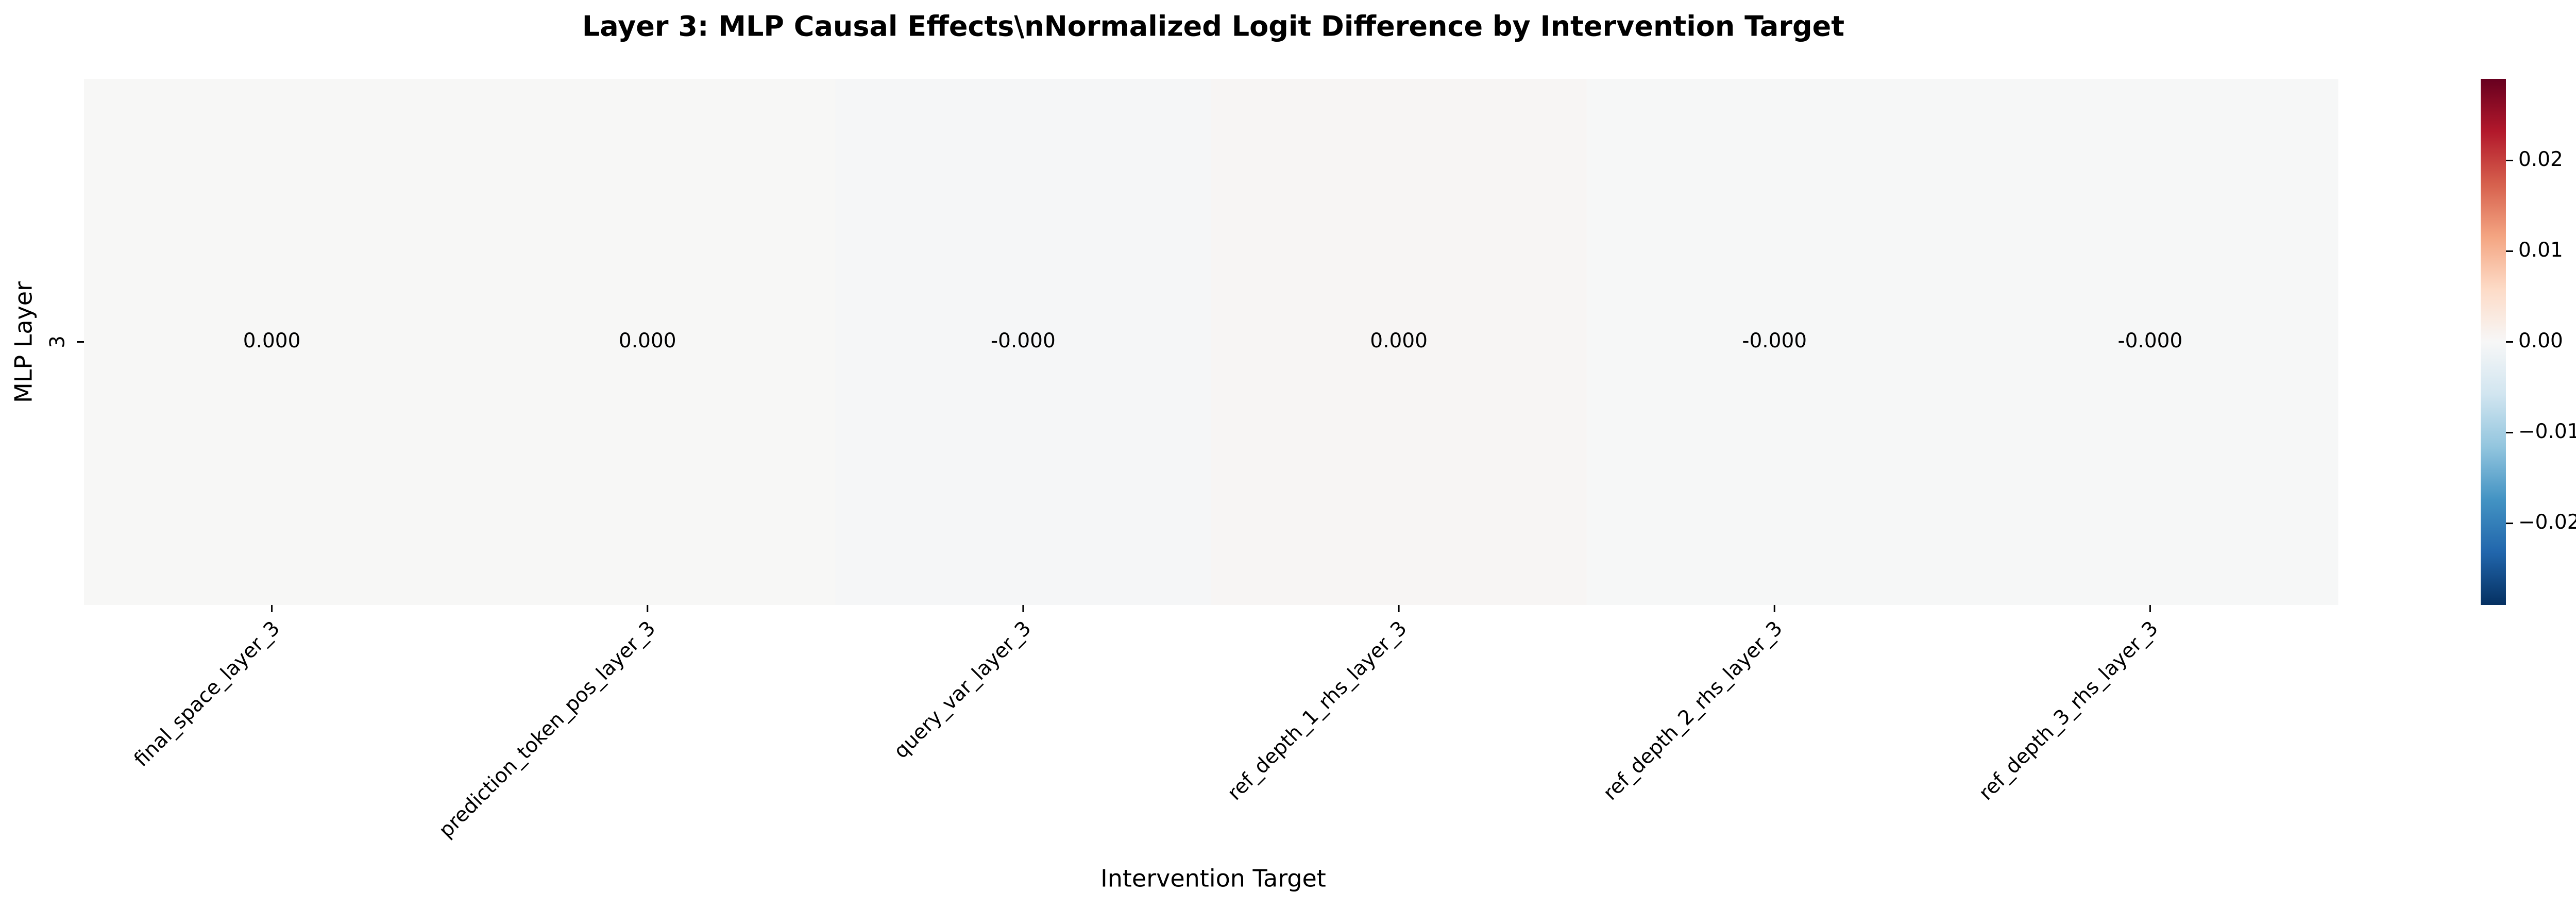 This screenshot has width=2576, height=908. I want to click on colorbar-tick-label: 0.02, so click(2540, 159).